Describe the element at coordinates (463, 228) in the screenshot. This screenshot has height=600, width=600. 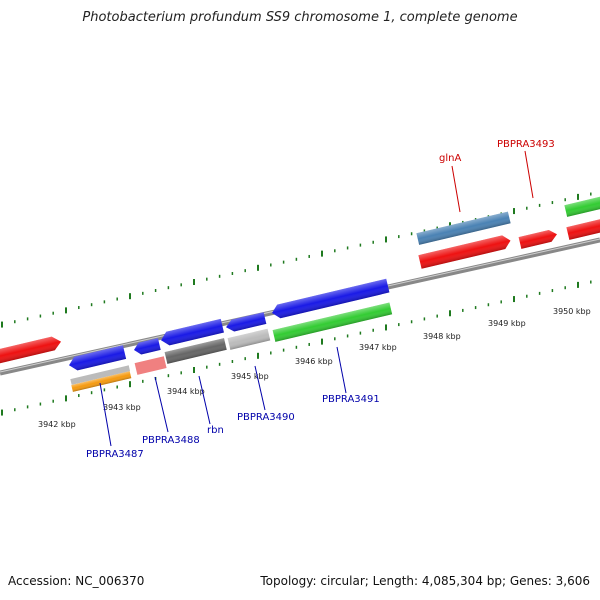
I see `gene-steel-glnA` at that location.